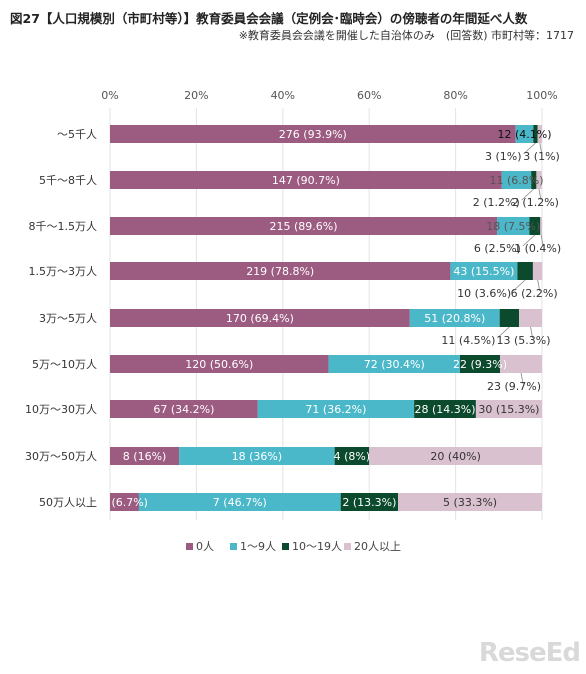 The width and height of the screenshot is (586, 674). I want to click on data-label: 10 (3.6%), so click(484, 293).